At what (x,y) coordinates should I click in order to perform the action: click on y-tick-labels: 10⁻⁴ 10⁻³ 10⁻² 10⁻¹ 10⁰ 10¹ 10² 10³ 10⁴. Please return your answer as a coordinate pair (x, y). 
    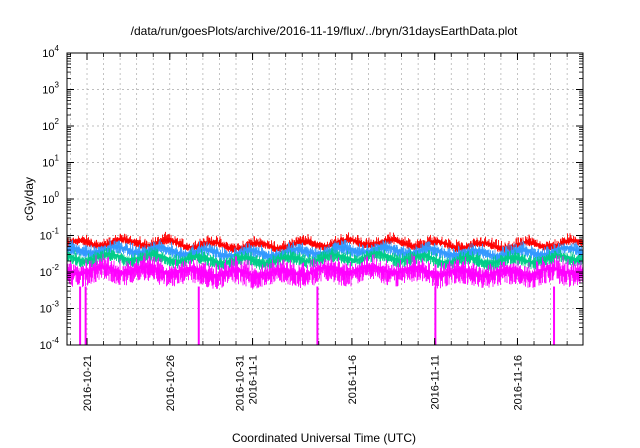
    Looking at the image, I should click on (50, 198).